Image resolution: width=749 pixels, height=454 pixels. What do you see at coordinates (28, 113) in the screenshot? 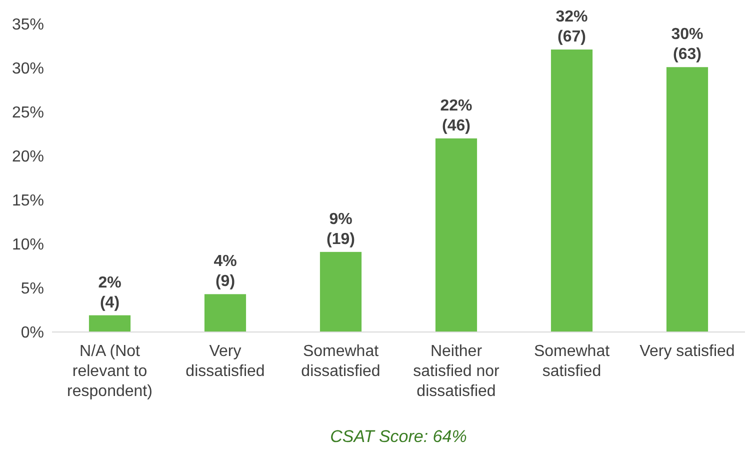
I see `y-tick-label: 25%` at bounding box center [28, 113].